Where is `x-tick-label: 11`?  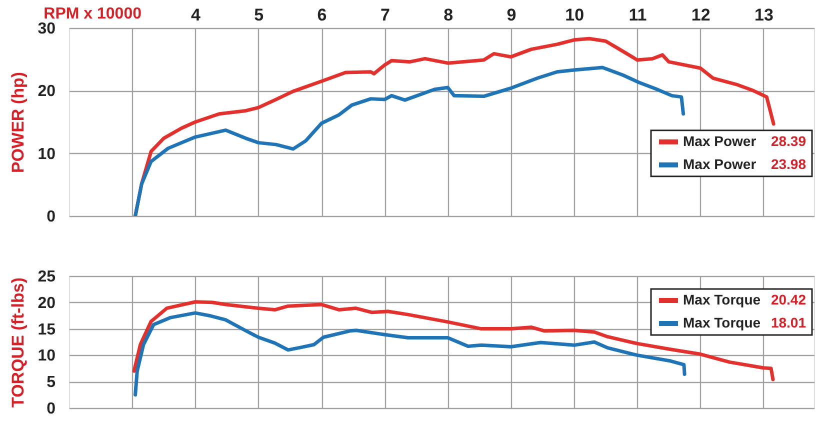
x-tick-label: 11 is located at coordinates (637, 15).